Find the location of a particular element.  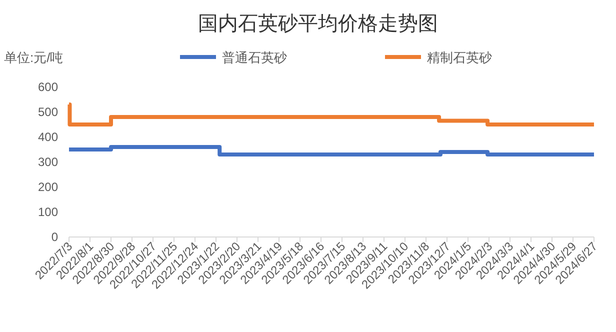

y-tick-label: 0 is located at coordinates (54, 237).